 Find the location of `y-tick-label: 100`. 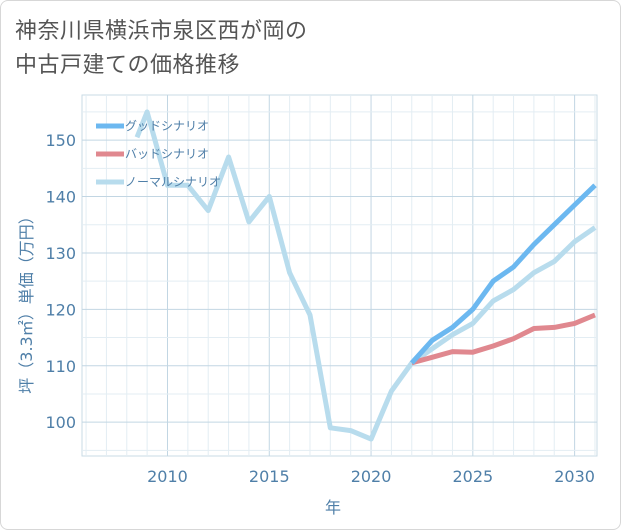

y-tick-label: 100 is located at coordinates (60, 422).